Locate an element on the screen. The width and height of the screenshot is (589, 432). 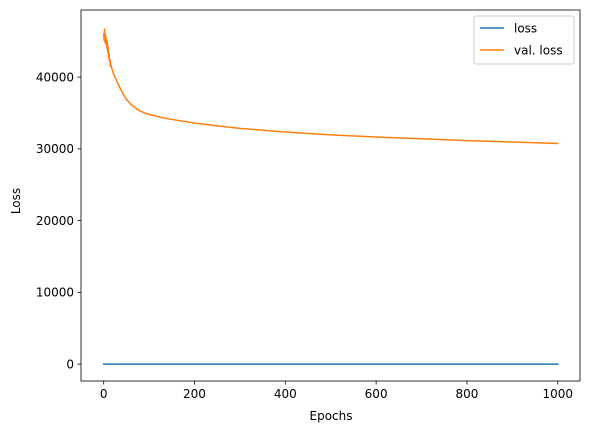
x-tick-label: 600 is located at coordinates (376, 394).